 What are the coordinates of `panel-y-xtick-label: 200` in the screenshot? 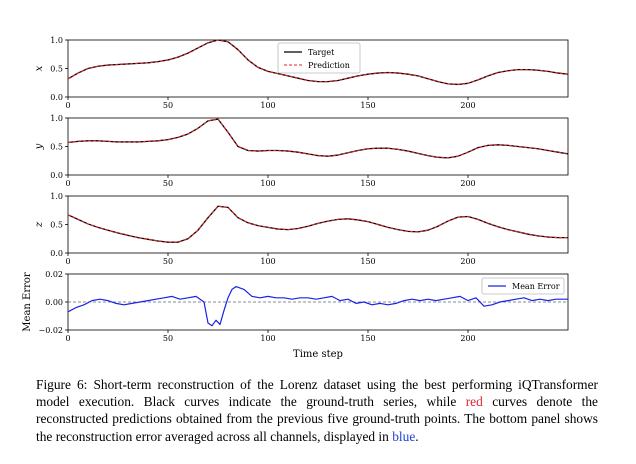 It's located at (467, 183).